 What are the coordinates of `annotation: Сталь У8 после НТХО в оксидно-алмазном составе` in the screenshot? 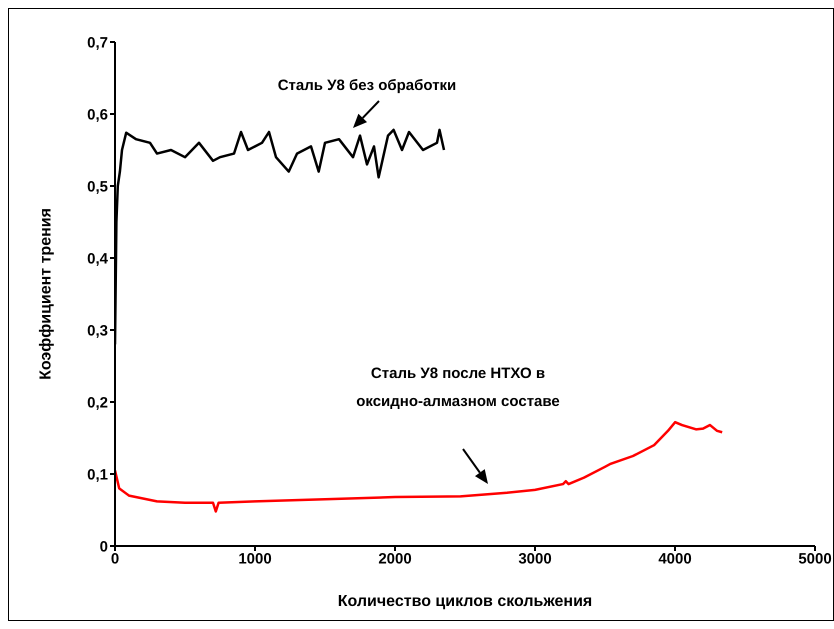 It's located at (458, 387).